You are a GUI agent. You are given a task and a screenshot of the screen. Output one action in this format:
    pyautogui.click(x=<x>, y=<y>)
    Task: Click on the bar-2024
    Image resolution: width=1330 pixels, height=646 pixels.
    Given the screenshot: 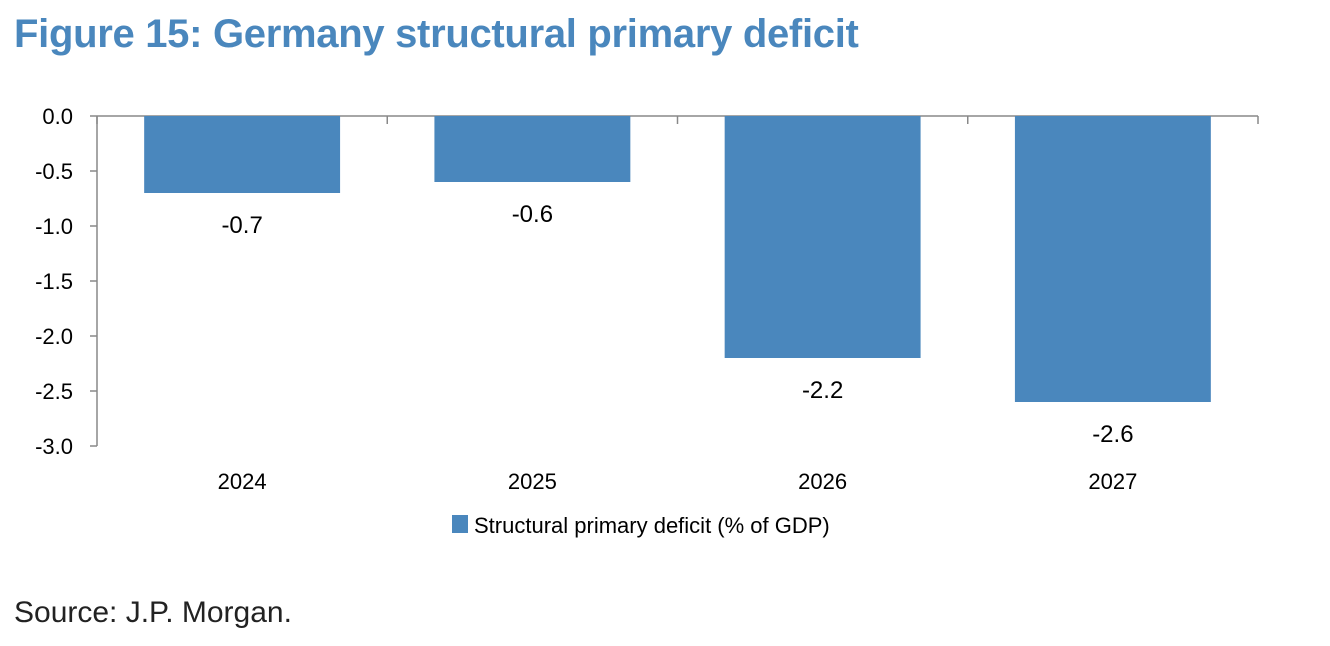 What is the action you would take?
    pyautogui.click(x=242, y=154)
    